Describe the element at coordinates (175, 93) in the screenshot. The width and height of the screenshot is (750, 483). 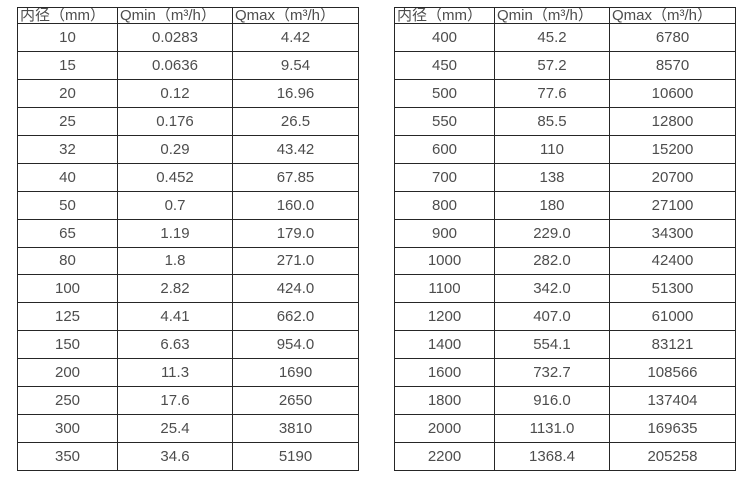
I see `table-cell: 0.12` at that location.